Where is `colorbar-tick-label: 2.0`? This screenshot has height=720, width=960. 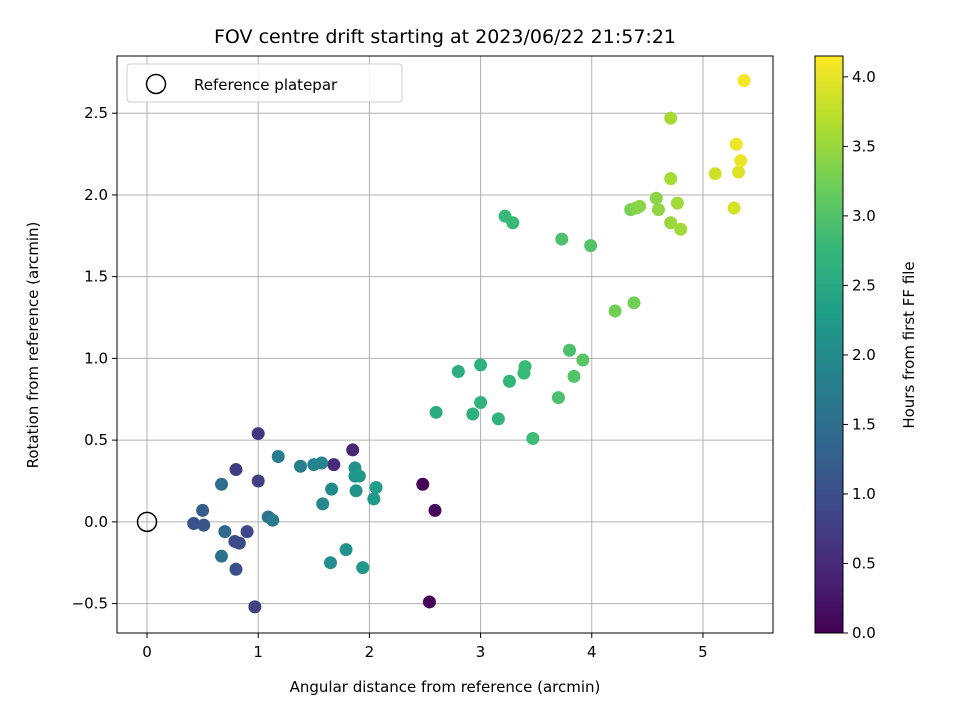
colorbar-tick-label: 2.0 is located at coordinates (864, 355).